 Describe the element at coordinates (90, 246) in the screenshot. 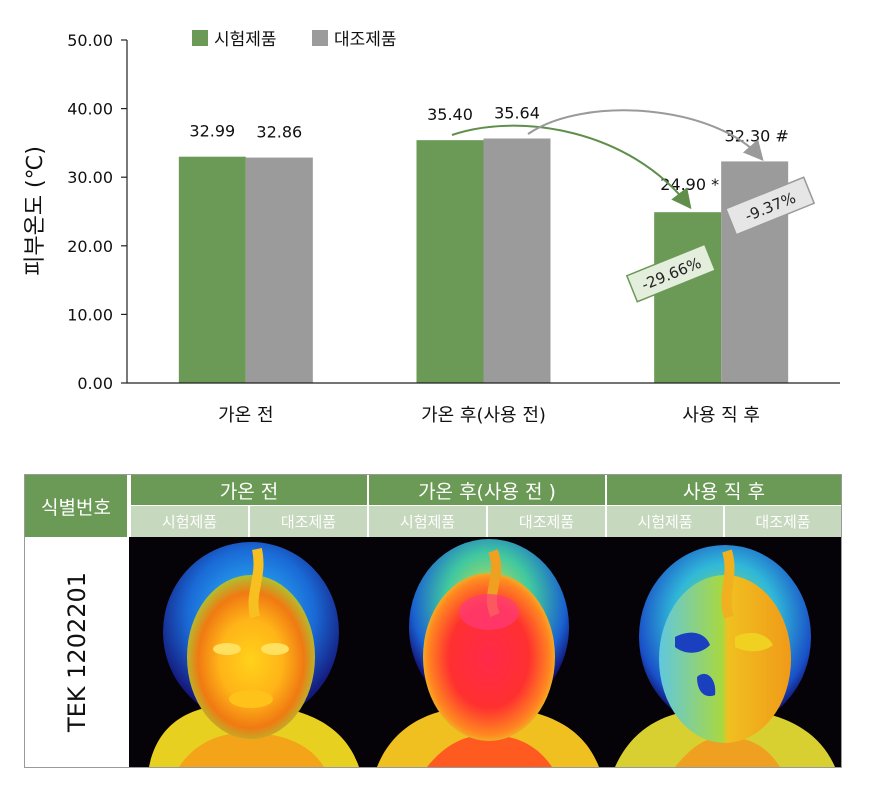

I see `y-tick-label: 20.00` at that location.